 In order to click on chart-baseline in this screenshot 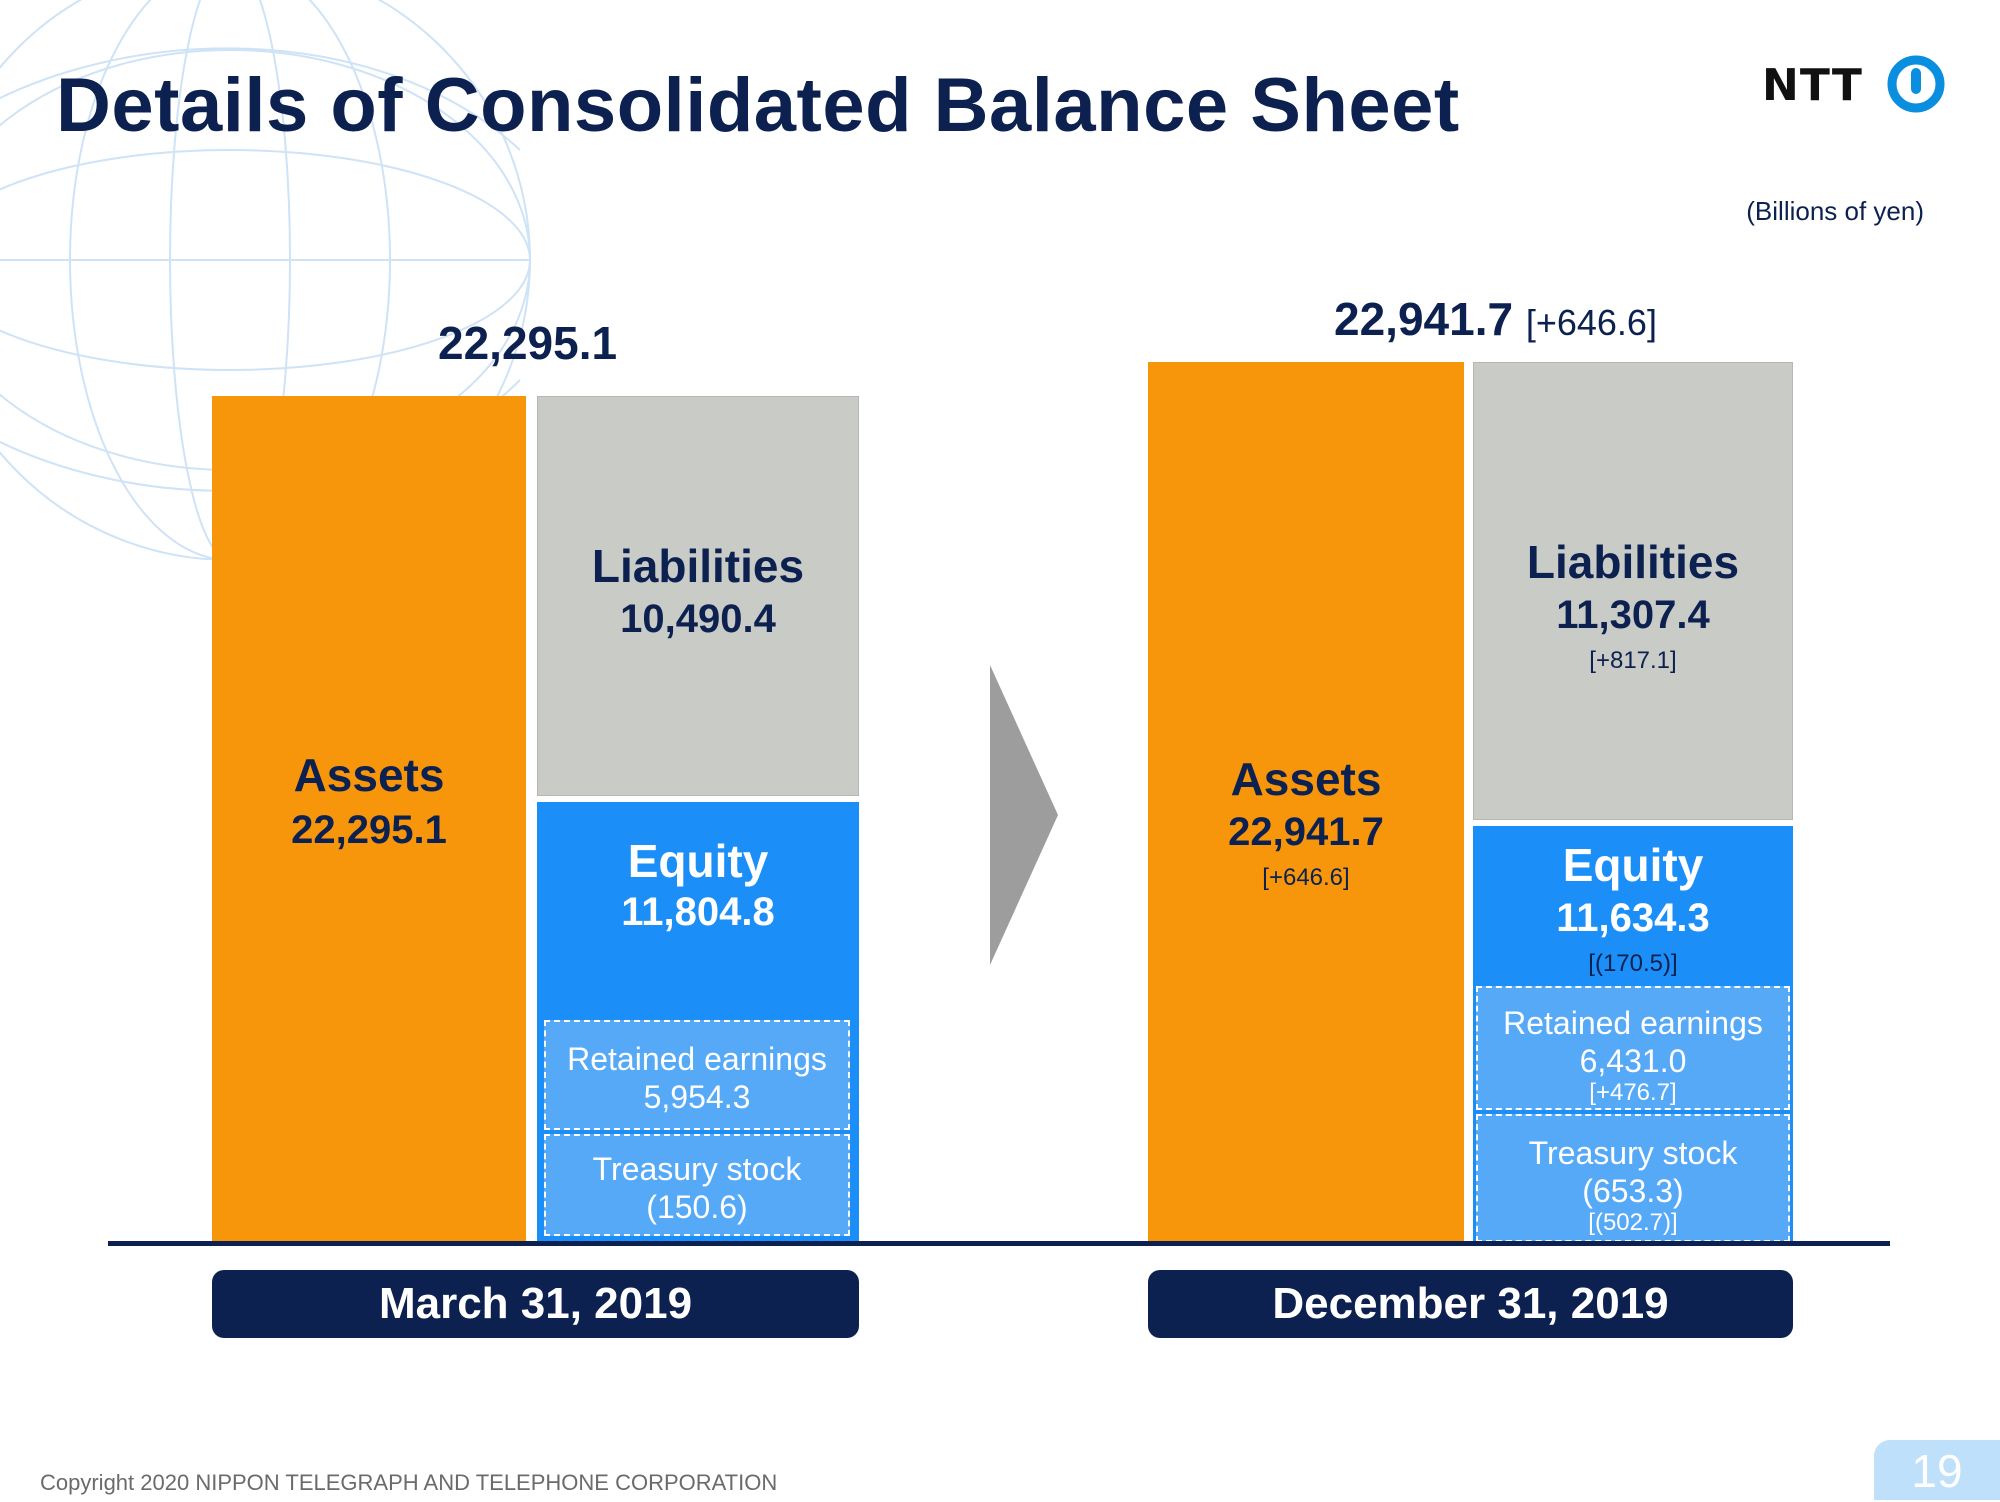, I will do `click(999, 1243)`.